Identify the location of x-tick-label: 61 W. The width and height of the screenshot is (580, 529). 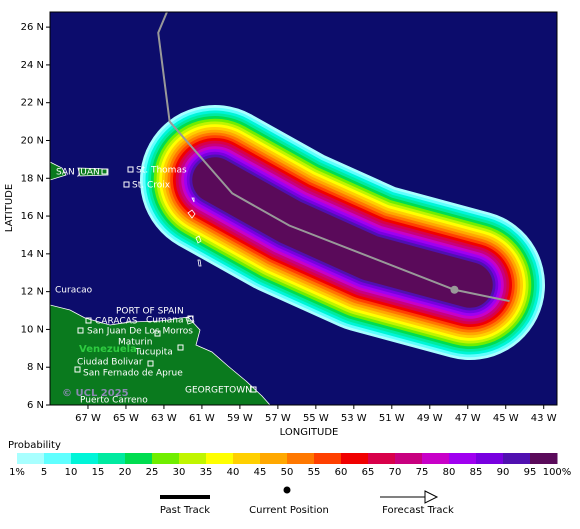
(202, 418).